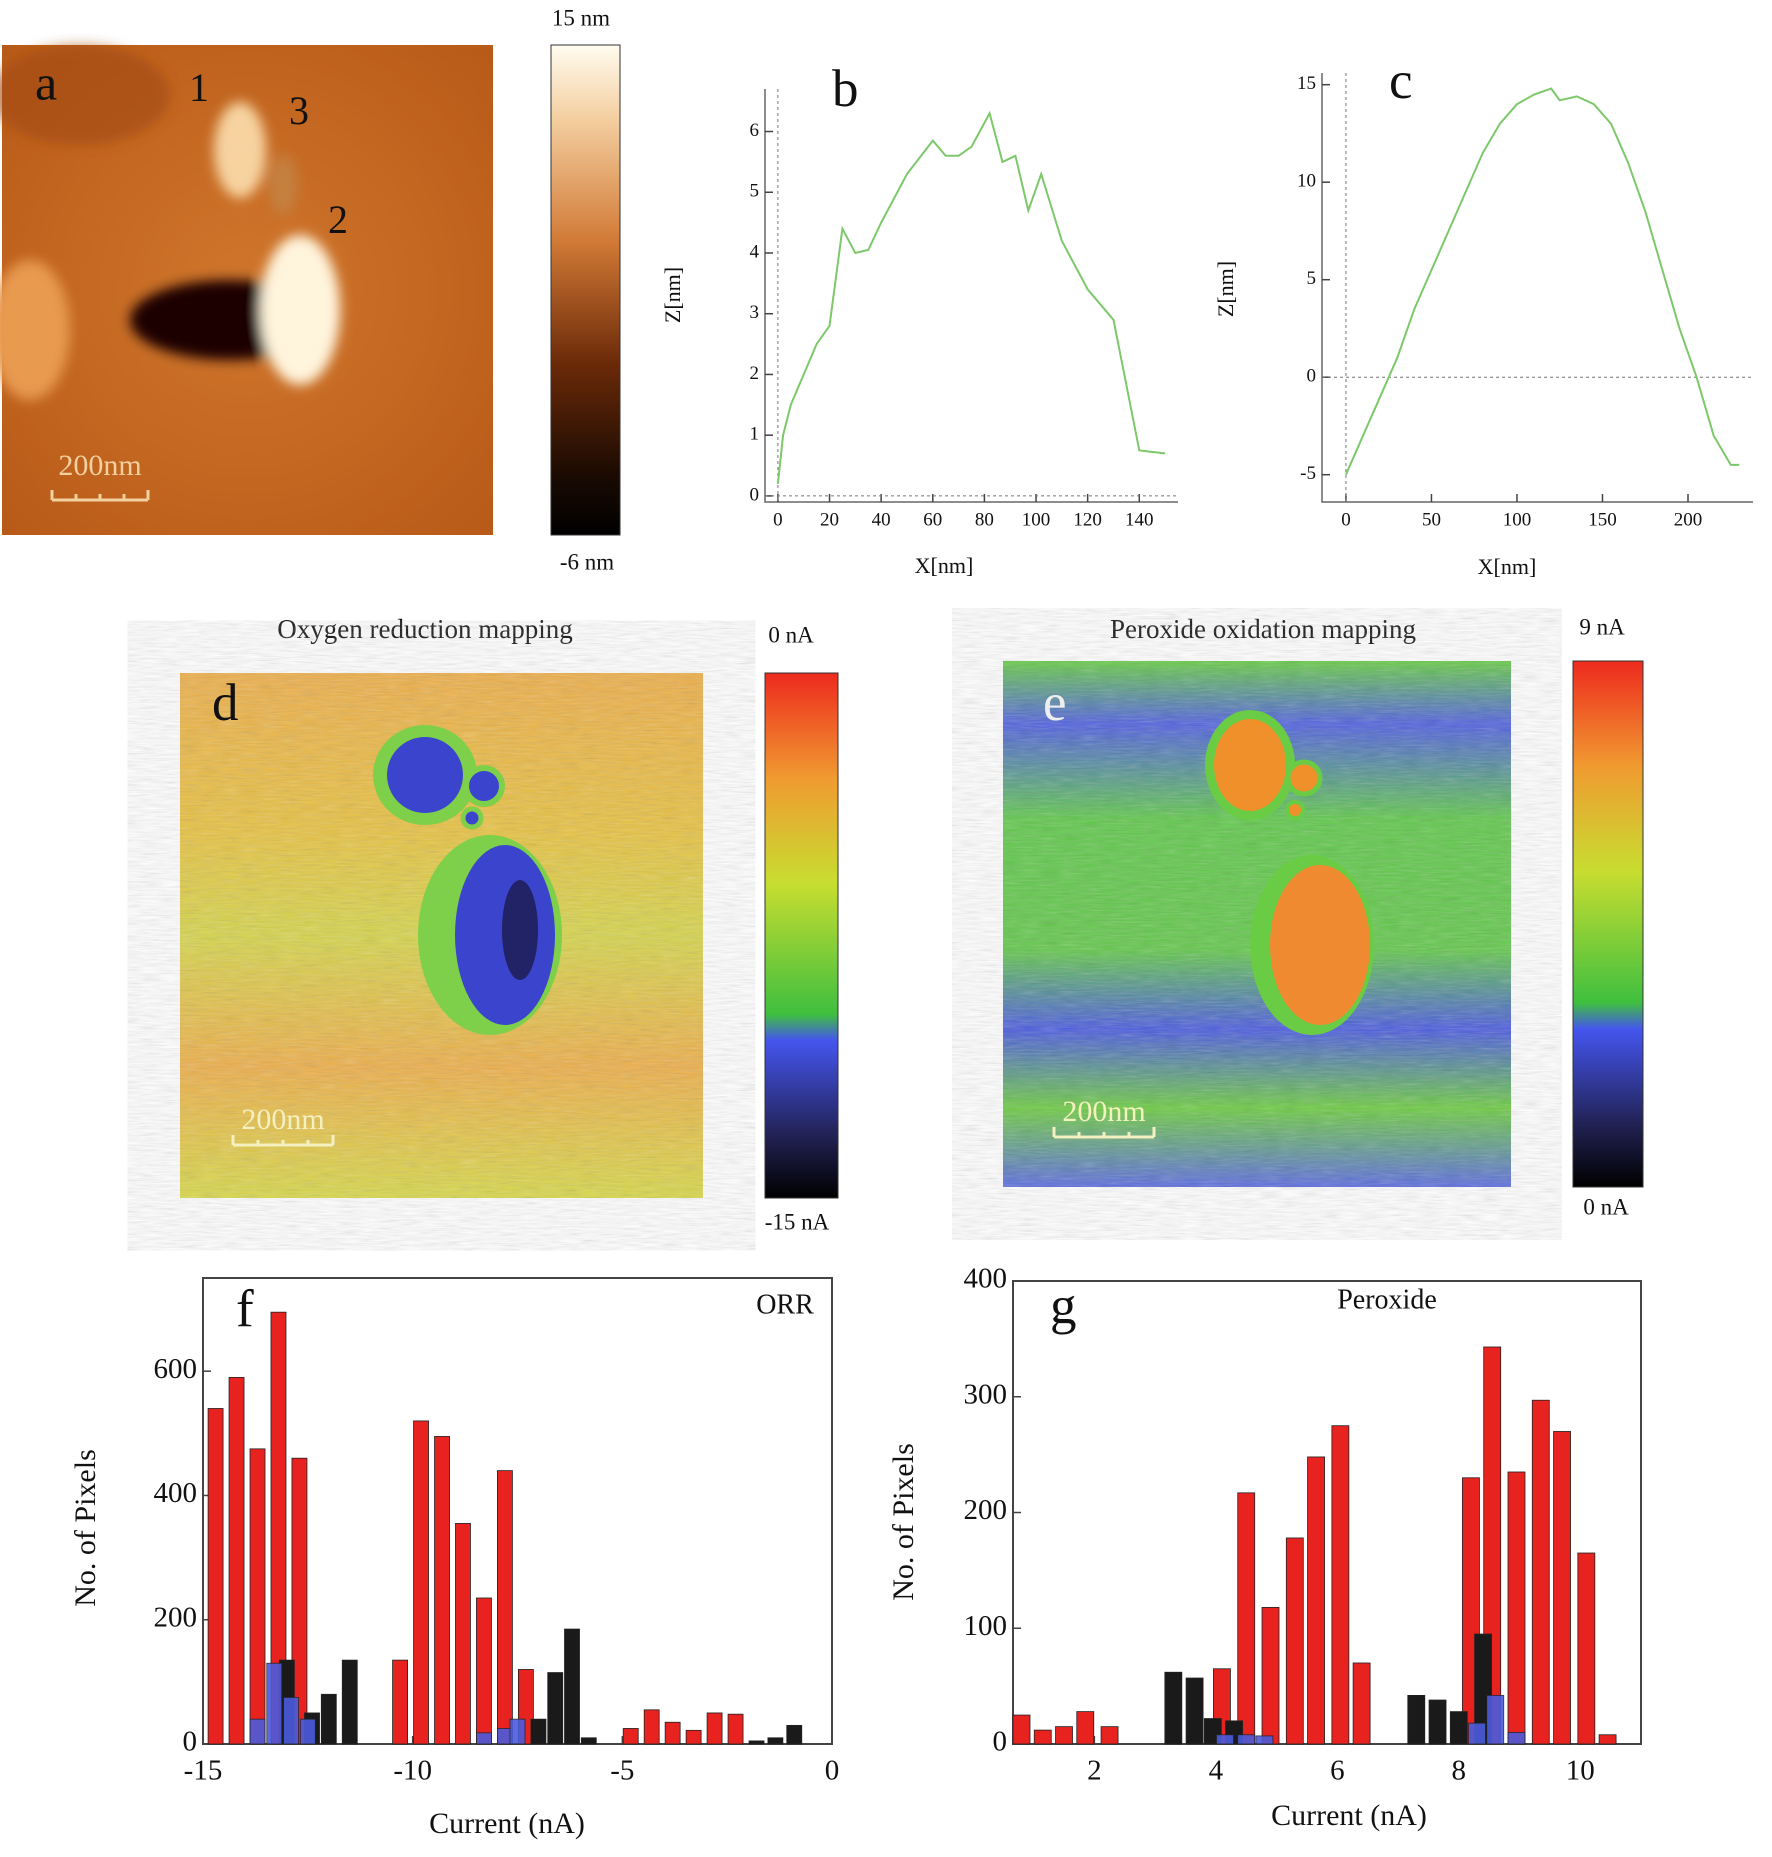 The width and height of the screenshot is (1772, 1857). What do you see at coordinates (225, 703) in the screenshot?
I see `panel-letter: d` at bounding box center [225, 703].